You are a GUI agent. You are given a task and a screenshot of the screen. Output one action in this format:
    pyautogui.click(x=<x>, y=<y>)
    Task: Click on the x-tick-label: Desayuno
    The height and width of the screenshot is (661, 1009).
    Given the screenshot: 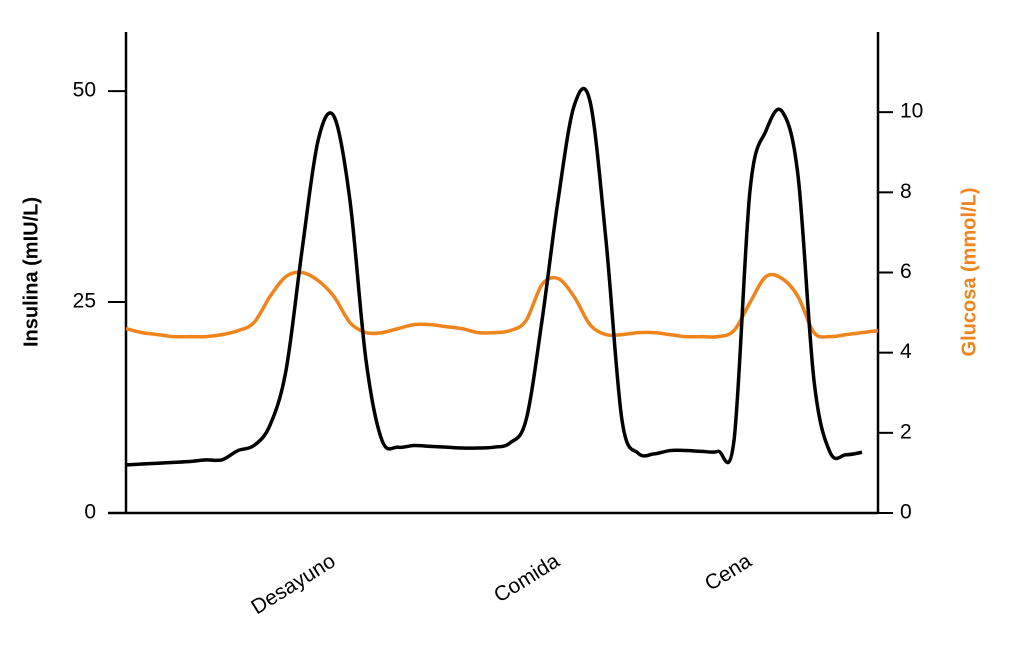 What is the action you would take?
    pyautogui.click(x=293, y=584)
    